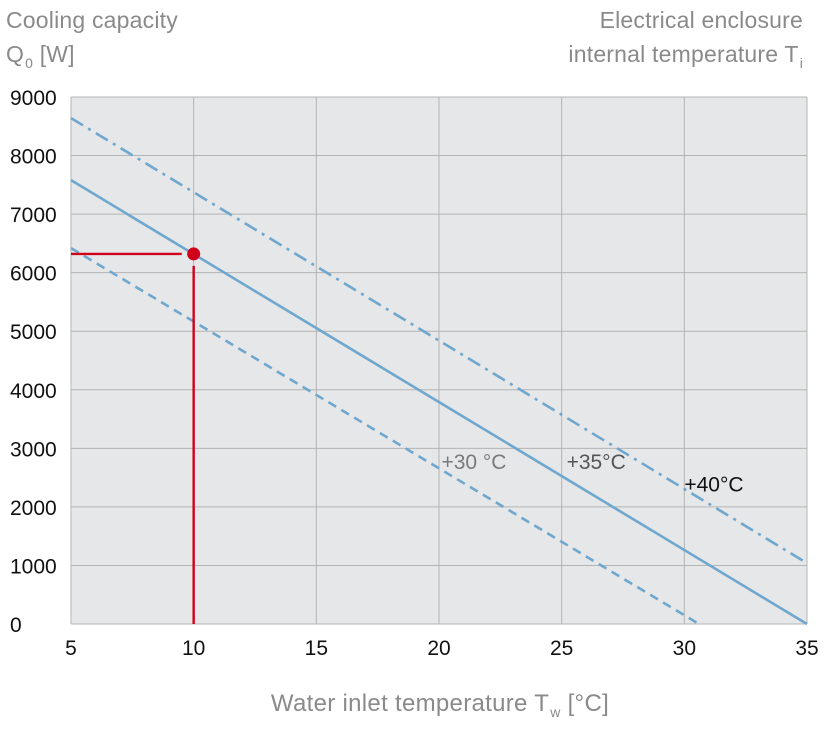 This screenshot has width=829, height=734. What do you see at coordinates (561, 648) in the screenshot?
I see `x-tick-label-25: 25` at bounding box center [561, 648].